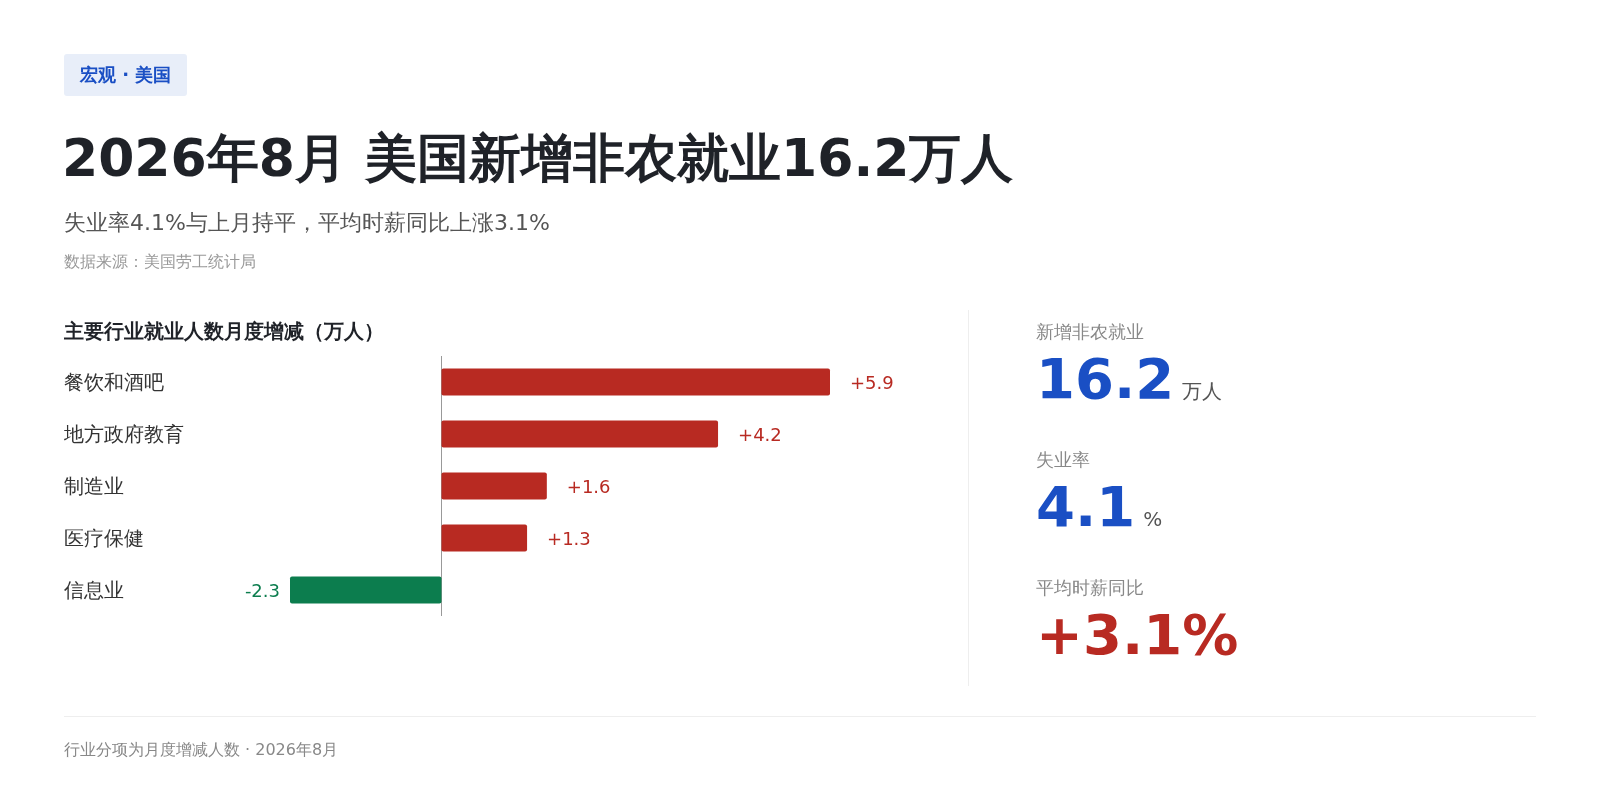 This screenshot has width=1600, height=800. I want to click on data-label: -2.3, so click(262, 590).